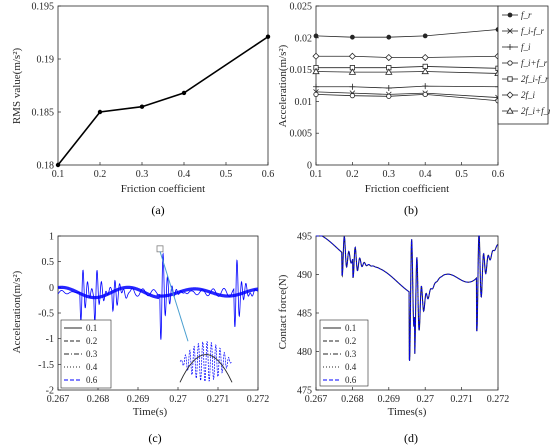  Describe the element at coordinates (46, 166) in the screenshot. I see `panel-a-ytick-label: 0.18` at that location.